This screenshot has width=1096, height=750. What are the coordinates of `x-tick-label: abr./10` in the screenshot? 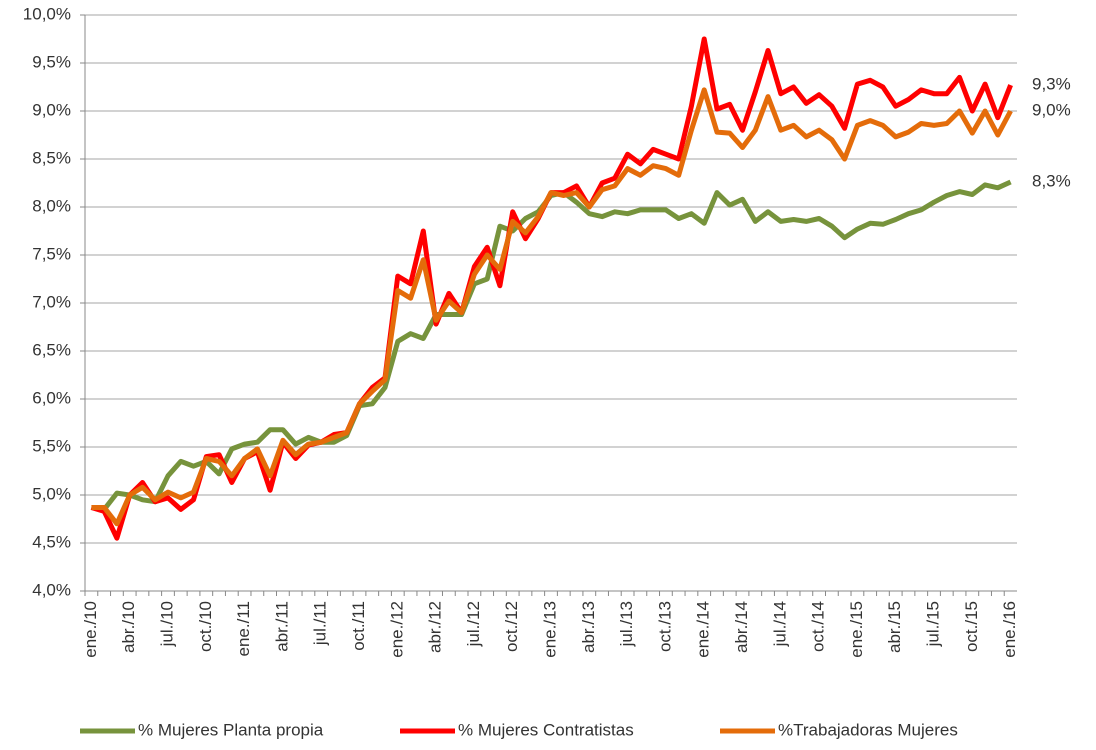 It's located at (128, 627).